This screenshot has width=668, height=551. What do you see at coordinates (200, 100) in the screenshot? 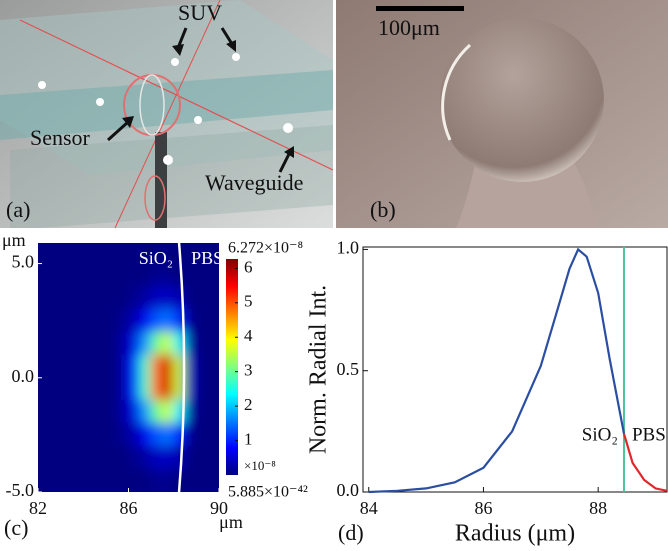
I see `arrows` at bounding box center [200, 100].